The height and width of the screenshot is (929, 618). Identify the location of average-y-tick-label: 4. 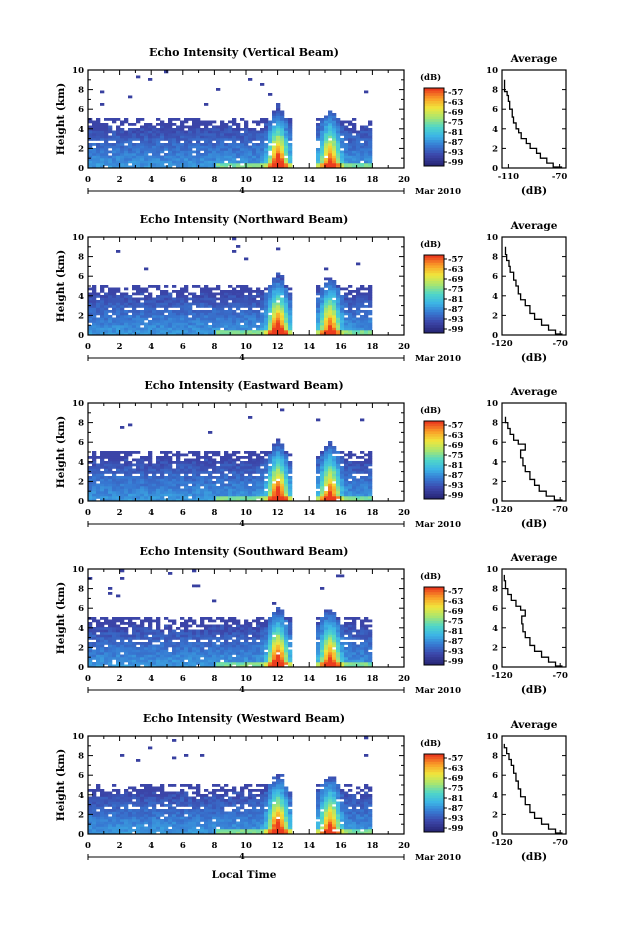
(495, 297).